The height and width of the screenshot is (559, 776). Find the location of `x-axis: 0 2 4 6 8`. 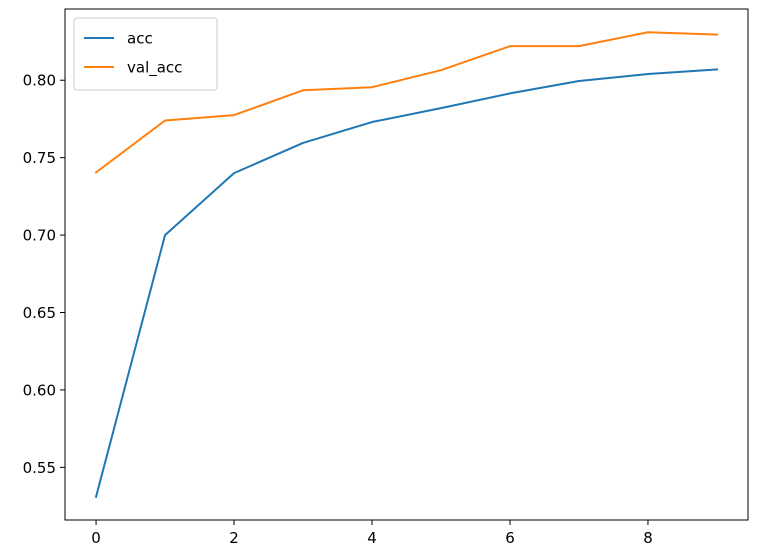

x-axis: 0 2 4 6 8 is located at coordinates (372, 533).